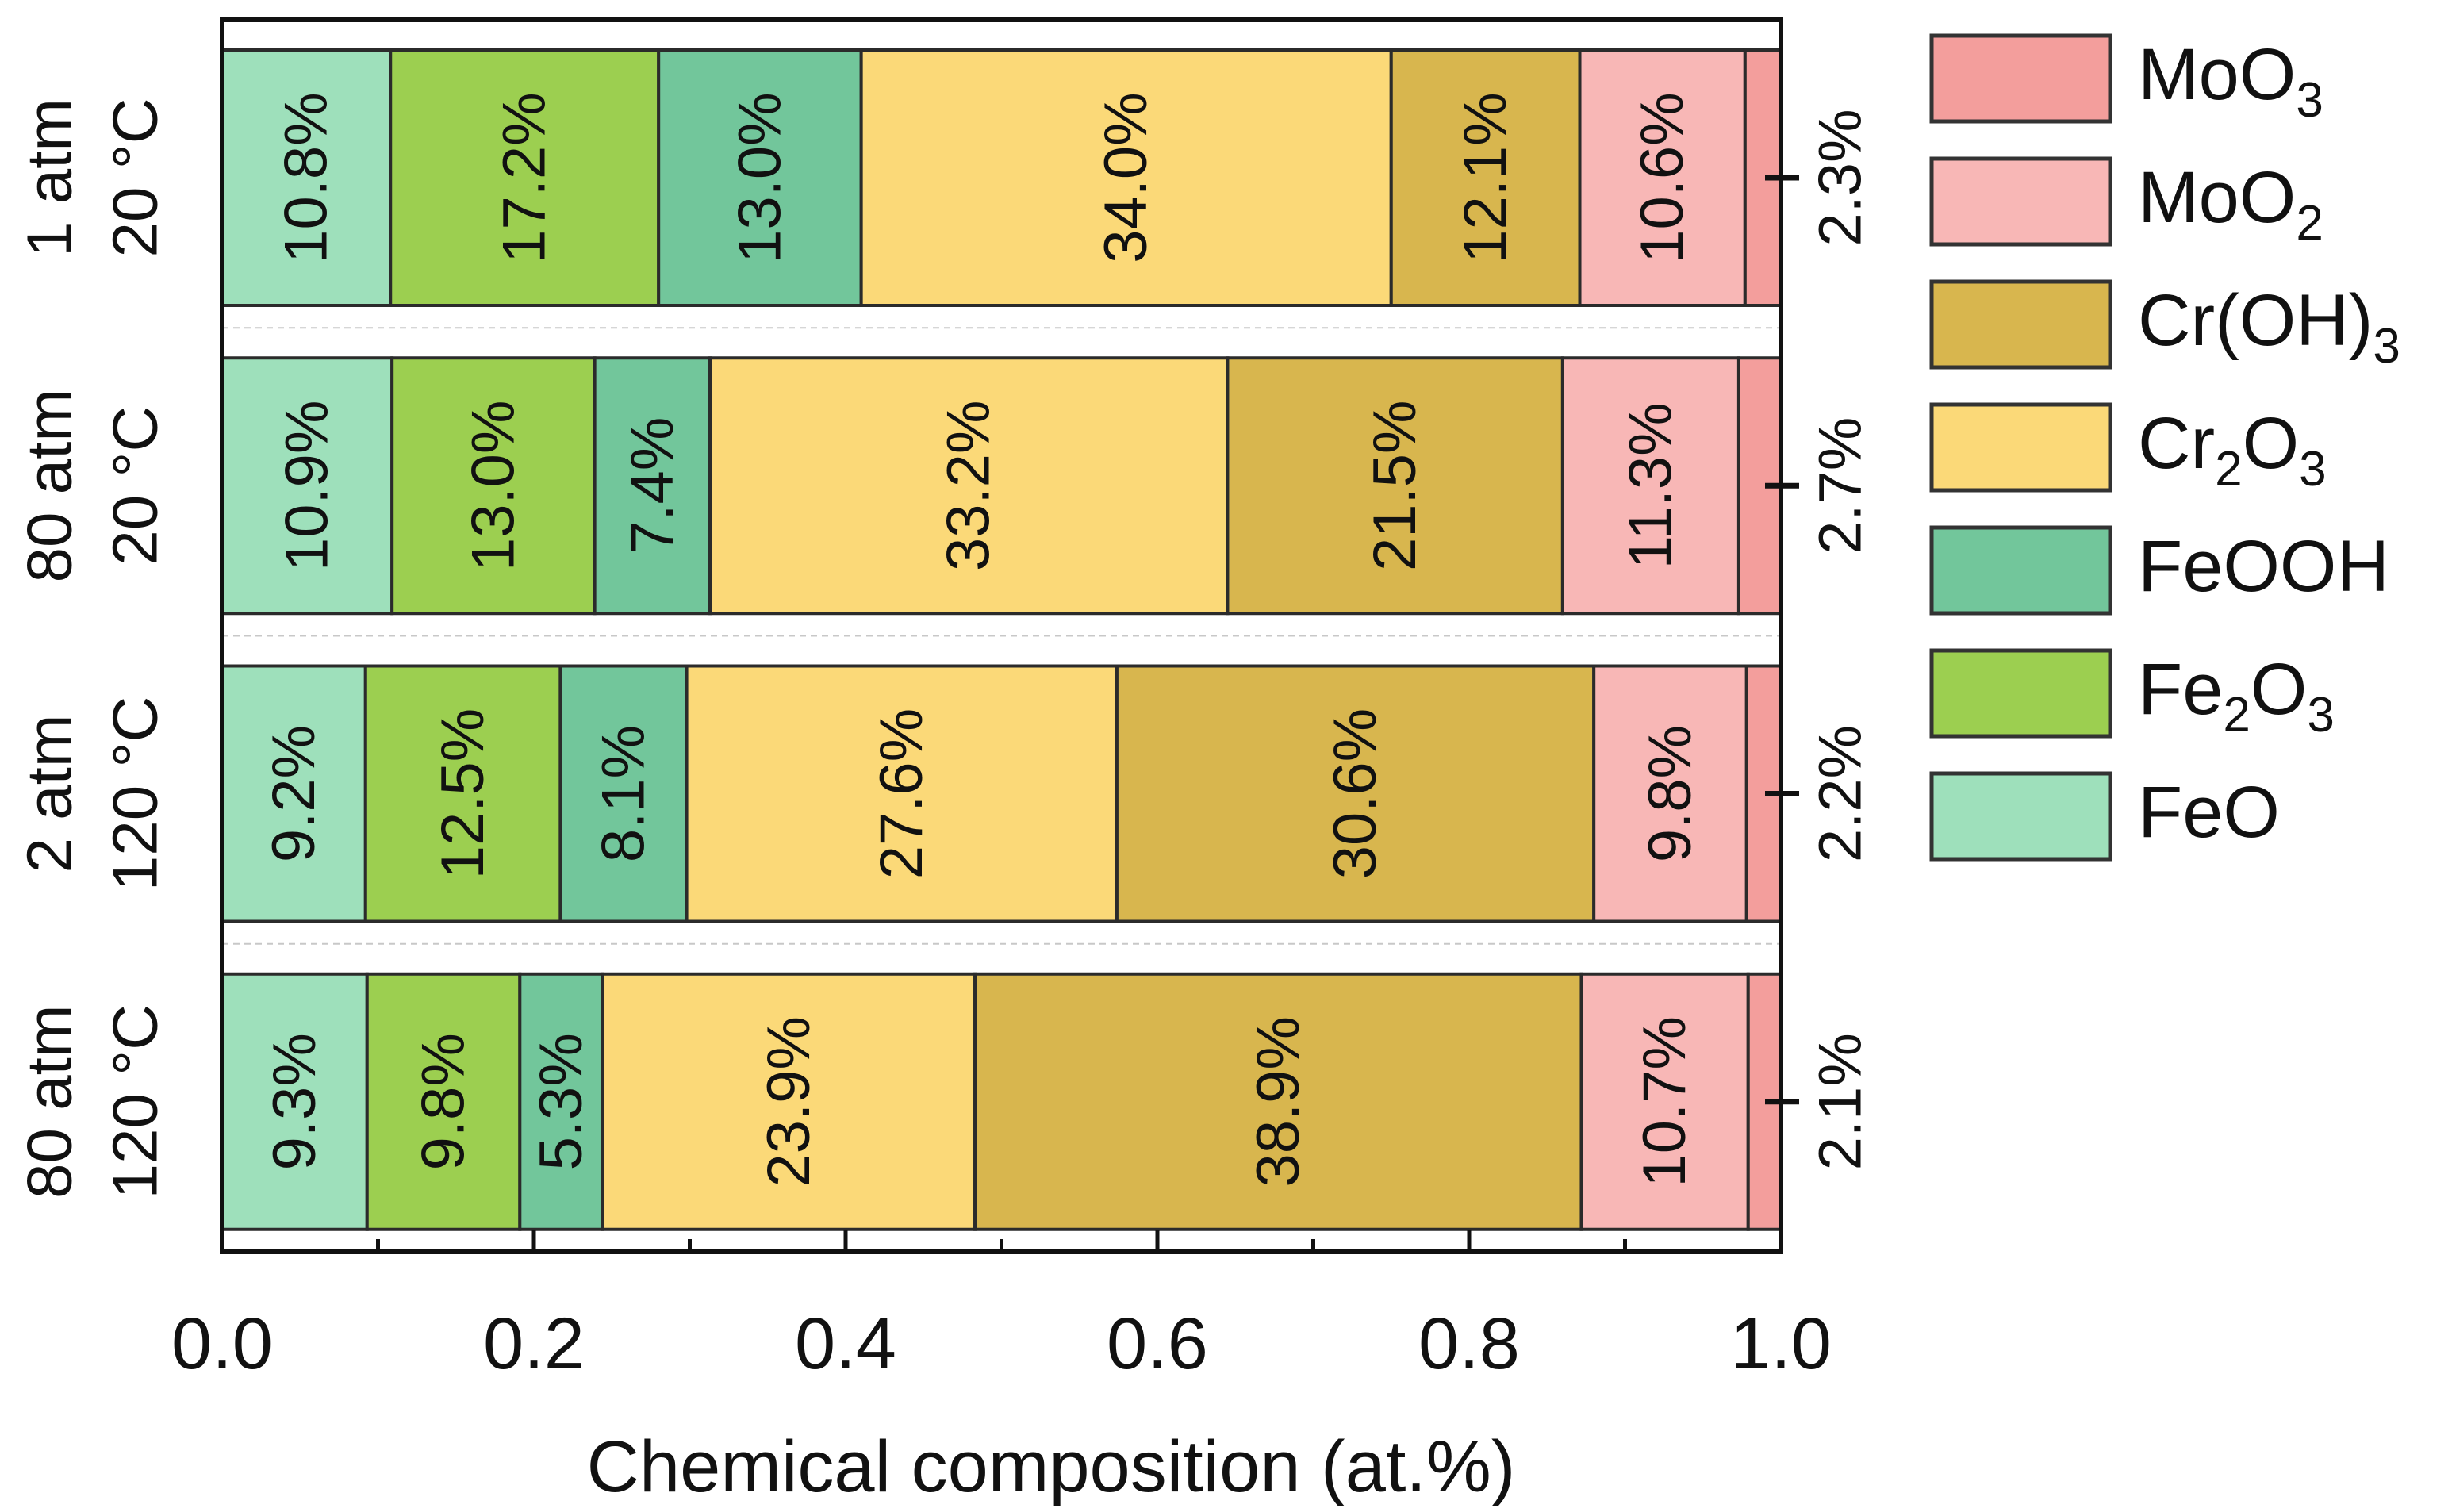 The image size is (2452, 1512). I want to click on data-label: 11.3%, so click(1650, 486).